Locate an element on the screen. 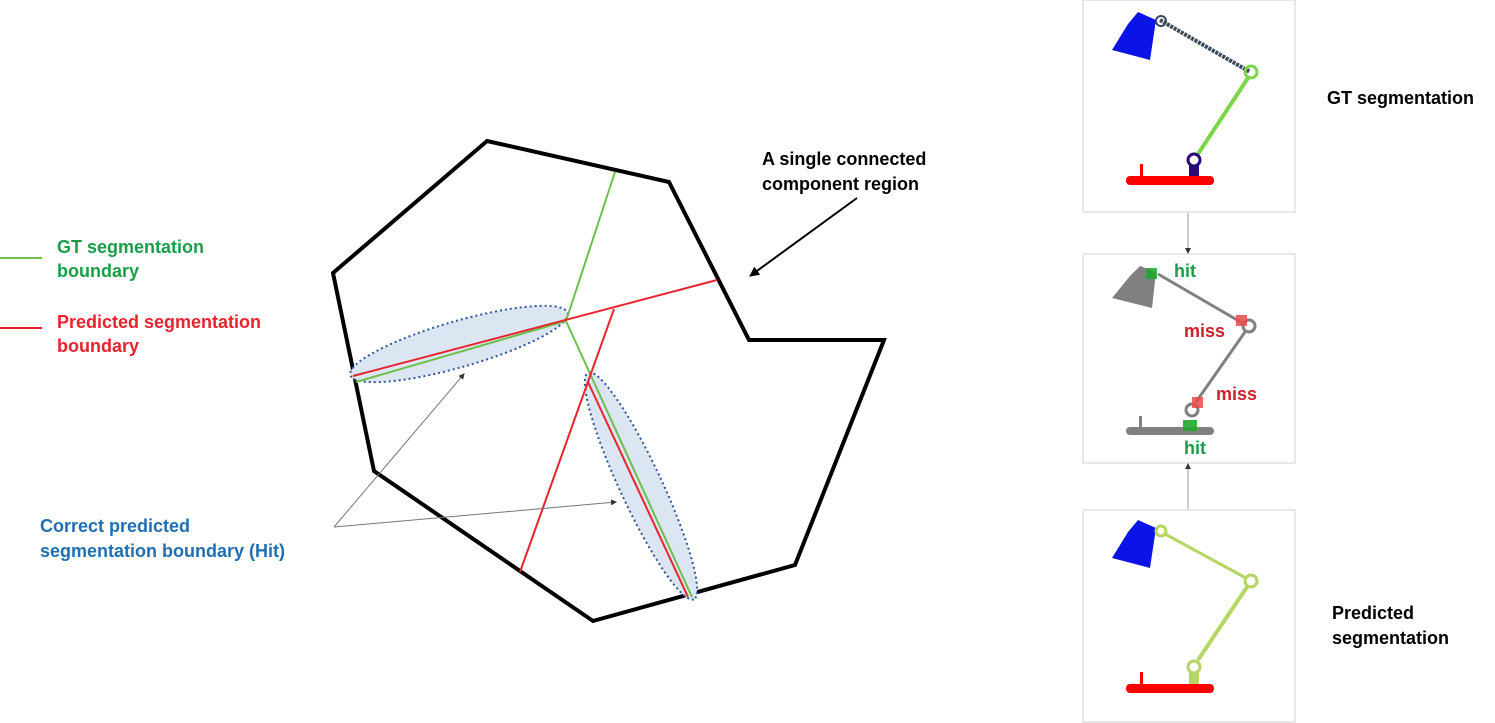 The image size is (1495, 723). pred-lamp-image is located at coordinates (1185, 606).